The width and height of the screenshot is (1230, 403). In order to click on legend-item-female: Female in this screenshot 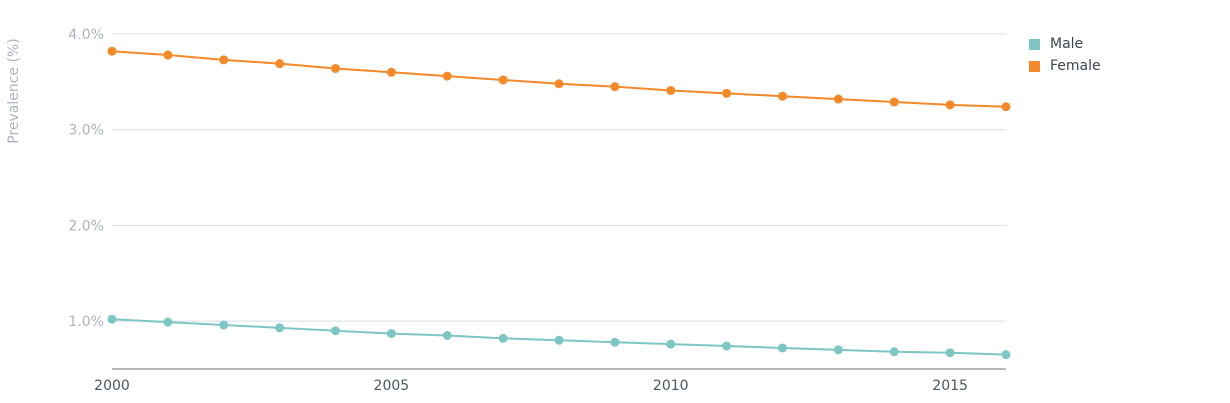, I will do `click(1065, 66)`.